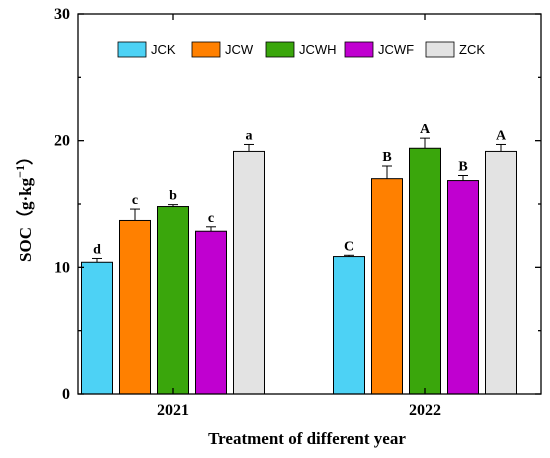 This screenshot has width=550, height=458. Describe the element at coordinates (249, 272) in the screenshot. I see `bar-zck-2021` at that location.